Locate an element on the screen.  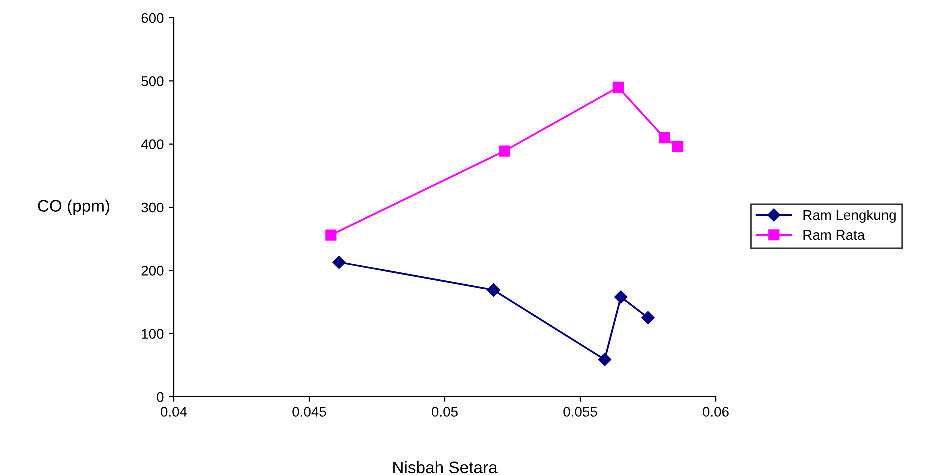
legend-label: Ram Lengkung is located at coordinates (850, 216).